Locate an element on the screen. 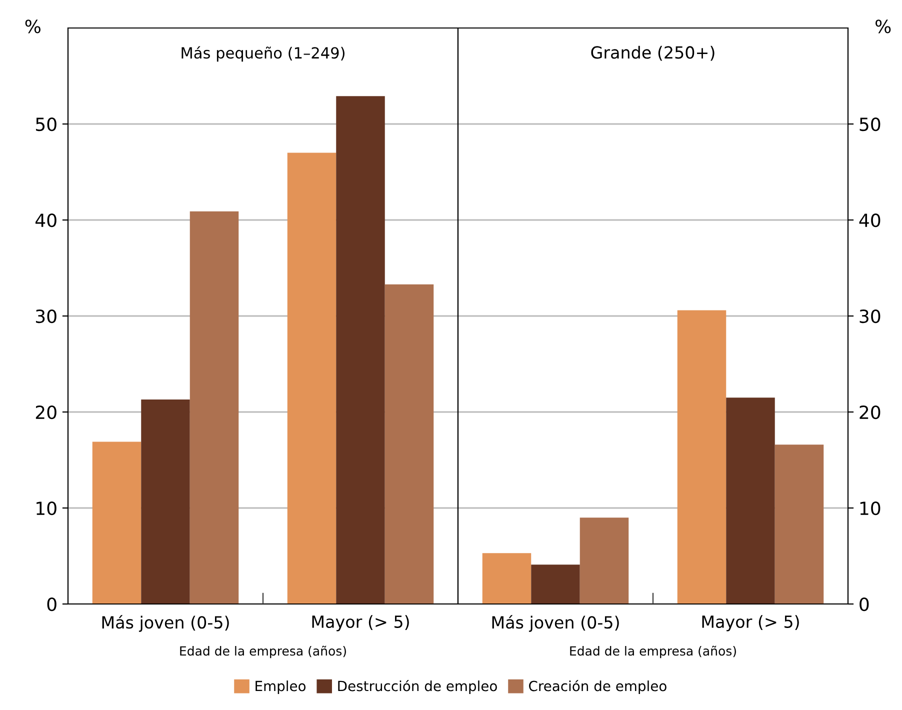 The height and width of the screenshot is (710, 902). legend-label: Creación de empleo is located at coordinates (597, 687).